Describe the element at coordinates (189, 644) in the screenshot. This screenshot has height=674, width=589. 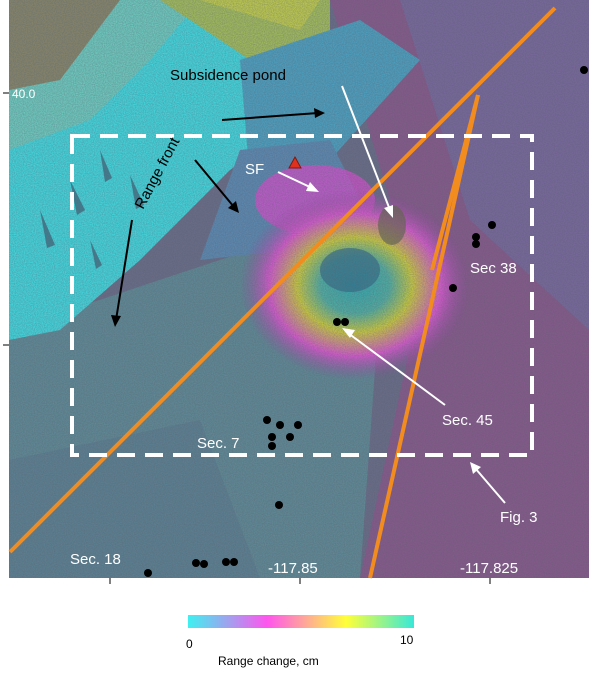
I see `colorbar-min-label: 0` at that location.